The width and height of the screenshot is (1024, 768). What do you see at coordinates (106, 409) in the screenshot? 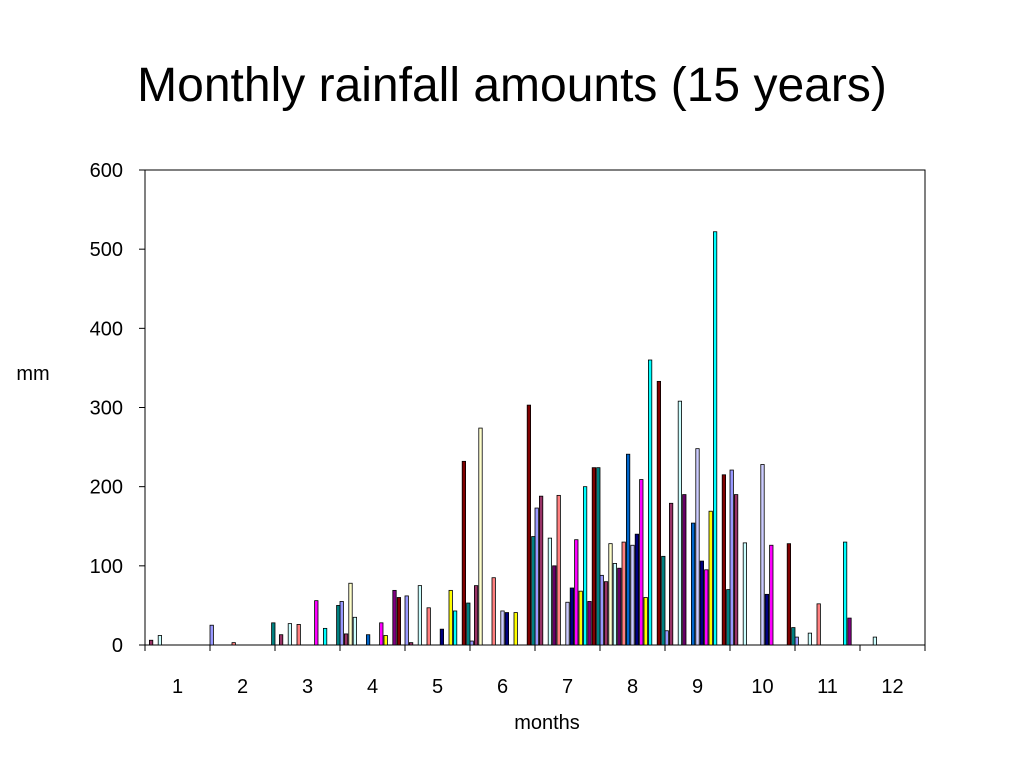
I see `y-tick-label: 300` at bounding box center [106, 409].